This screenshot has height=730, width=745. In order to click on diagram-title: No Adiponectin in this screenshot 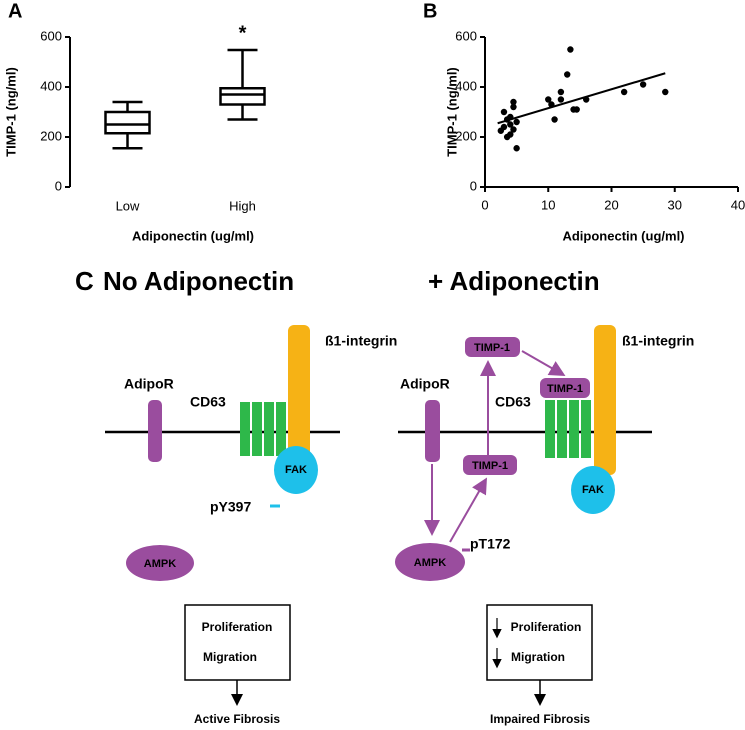, I will do `click(198, 281)`.